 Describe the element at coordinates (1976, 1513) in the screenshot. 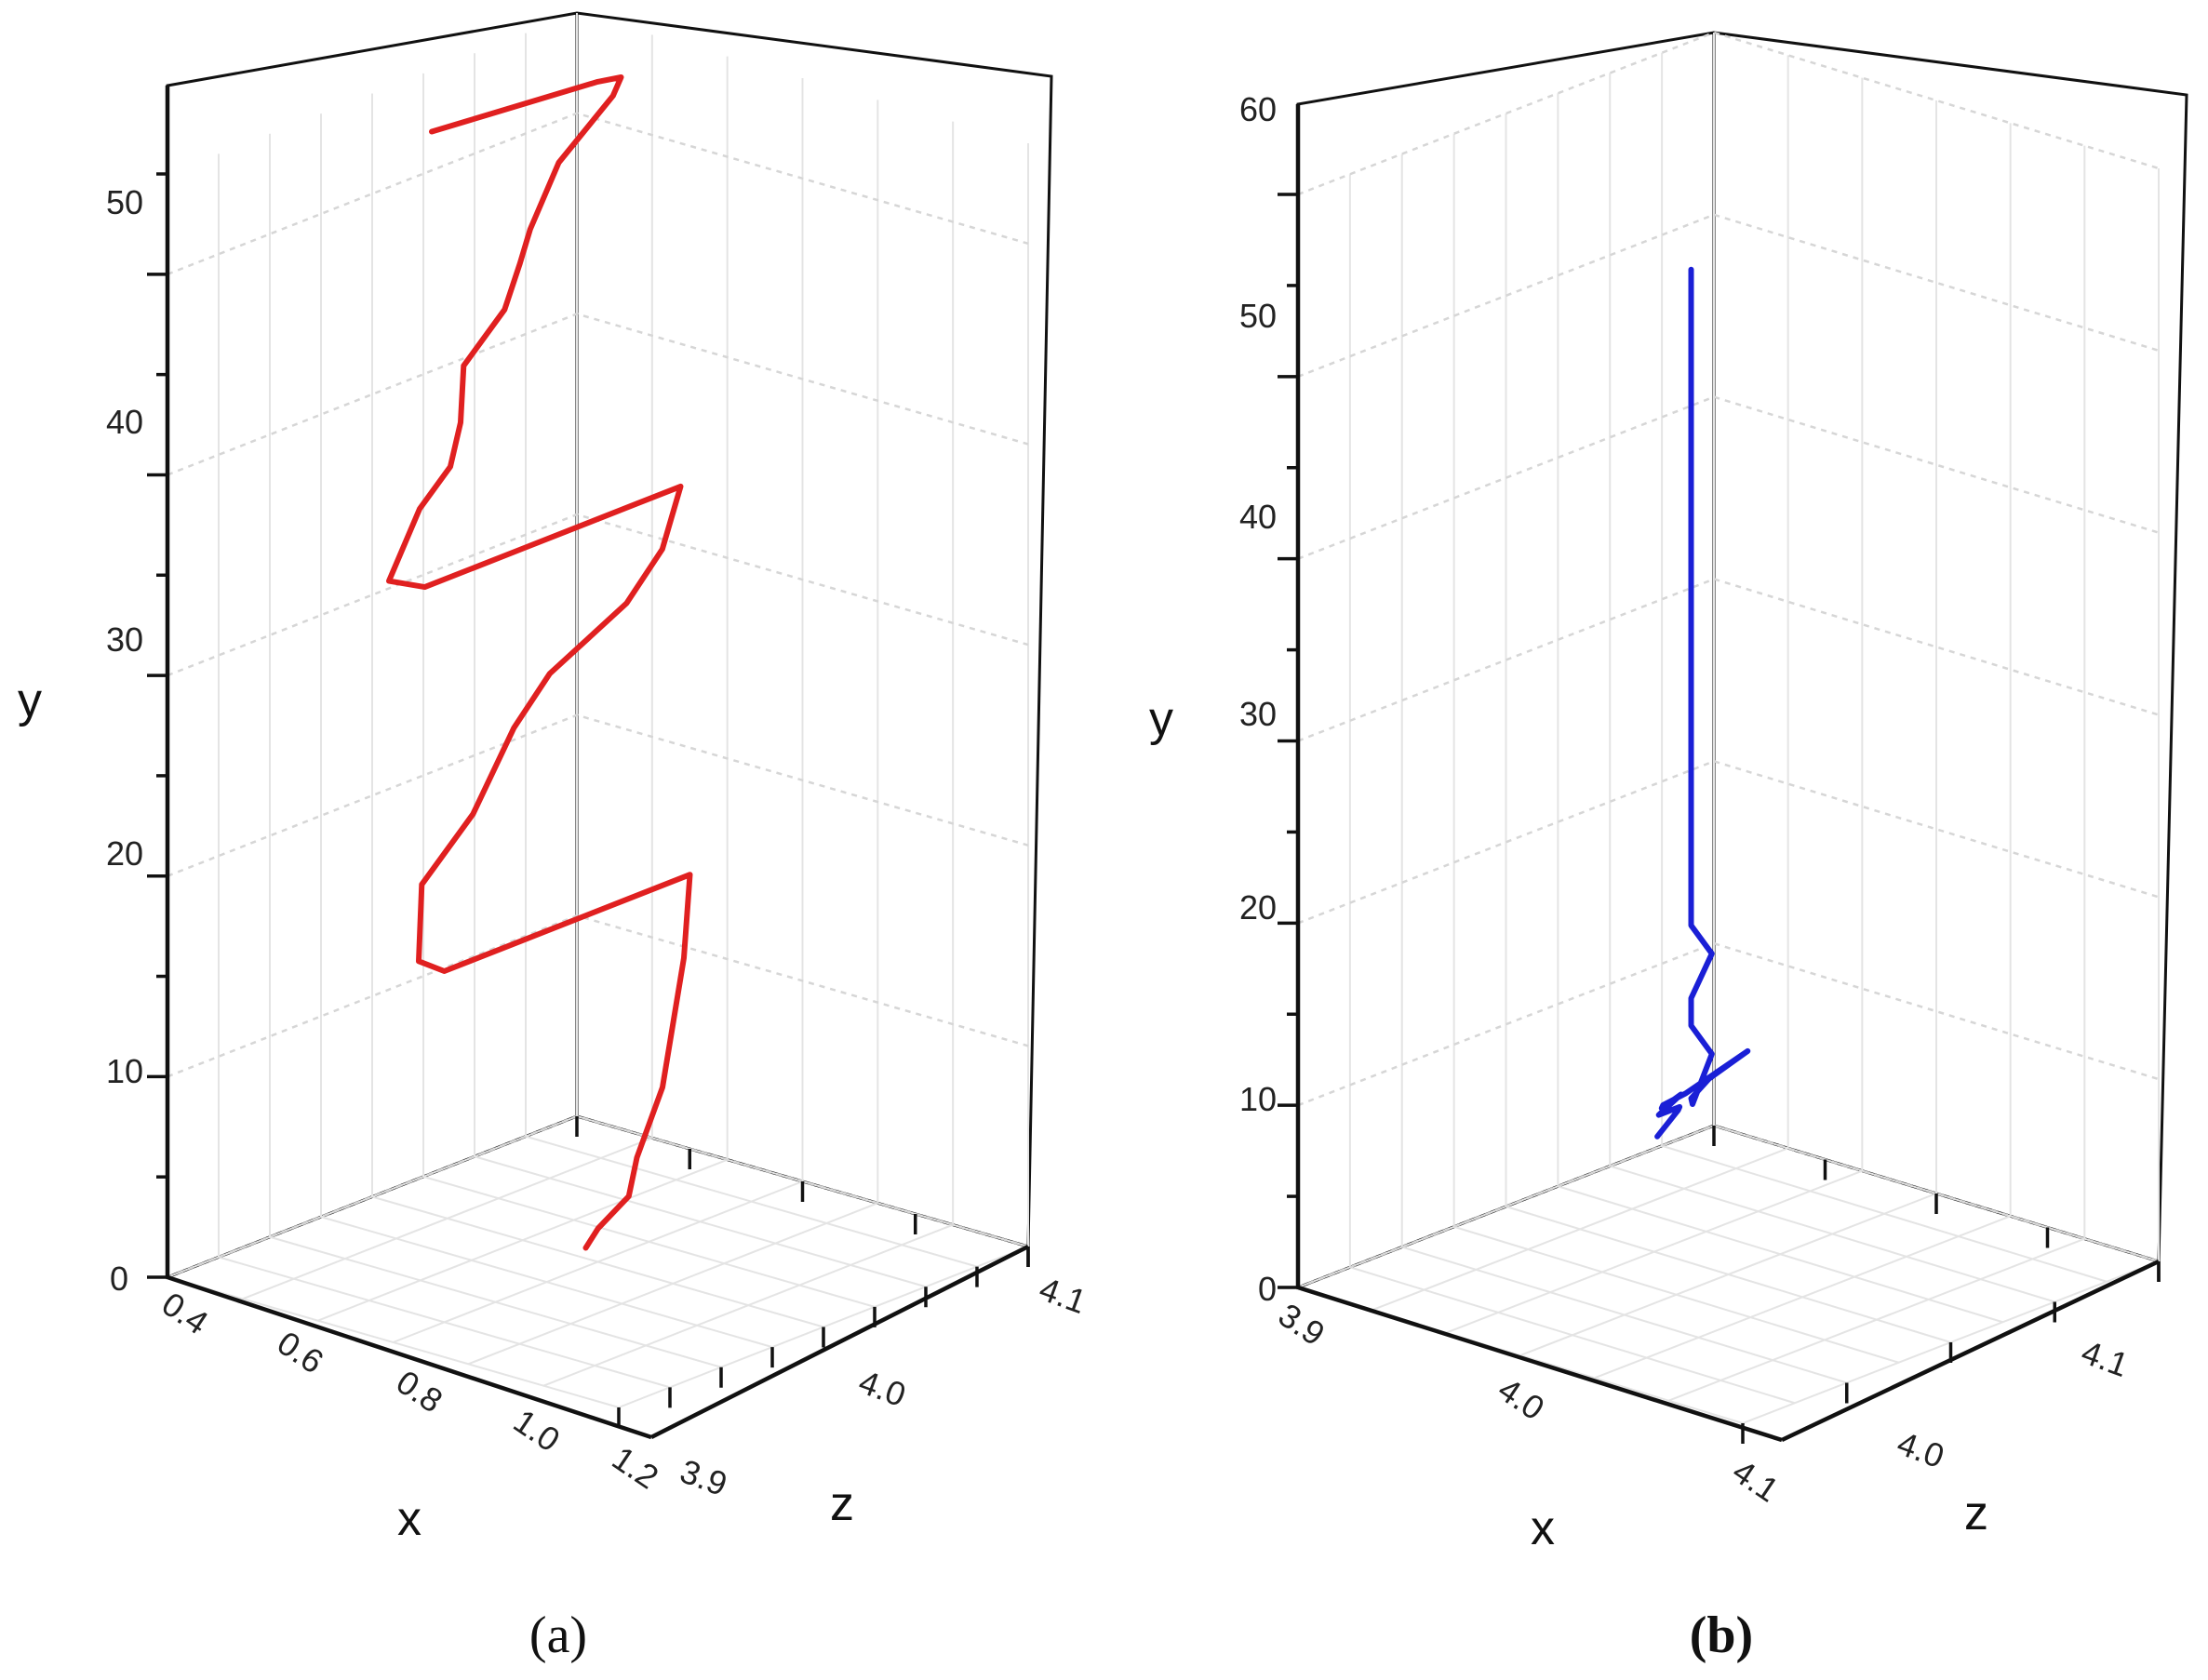

I see `panel-b-zlabel: z` at that location.